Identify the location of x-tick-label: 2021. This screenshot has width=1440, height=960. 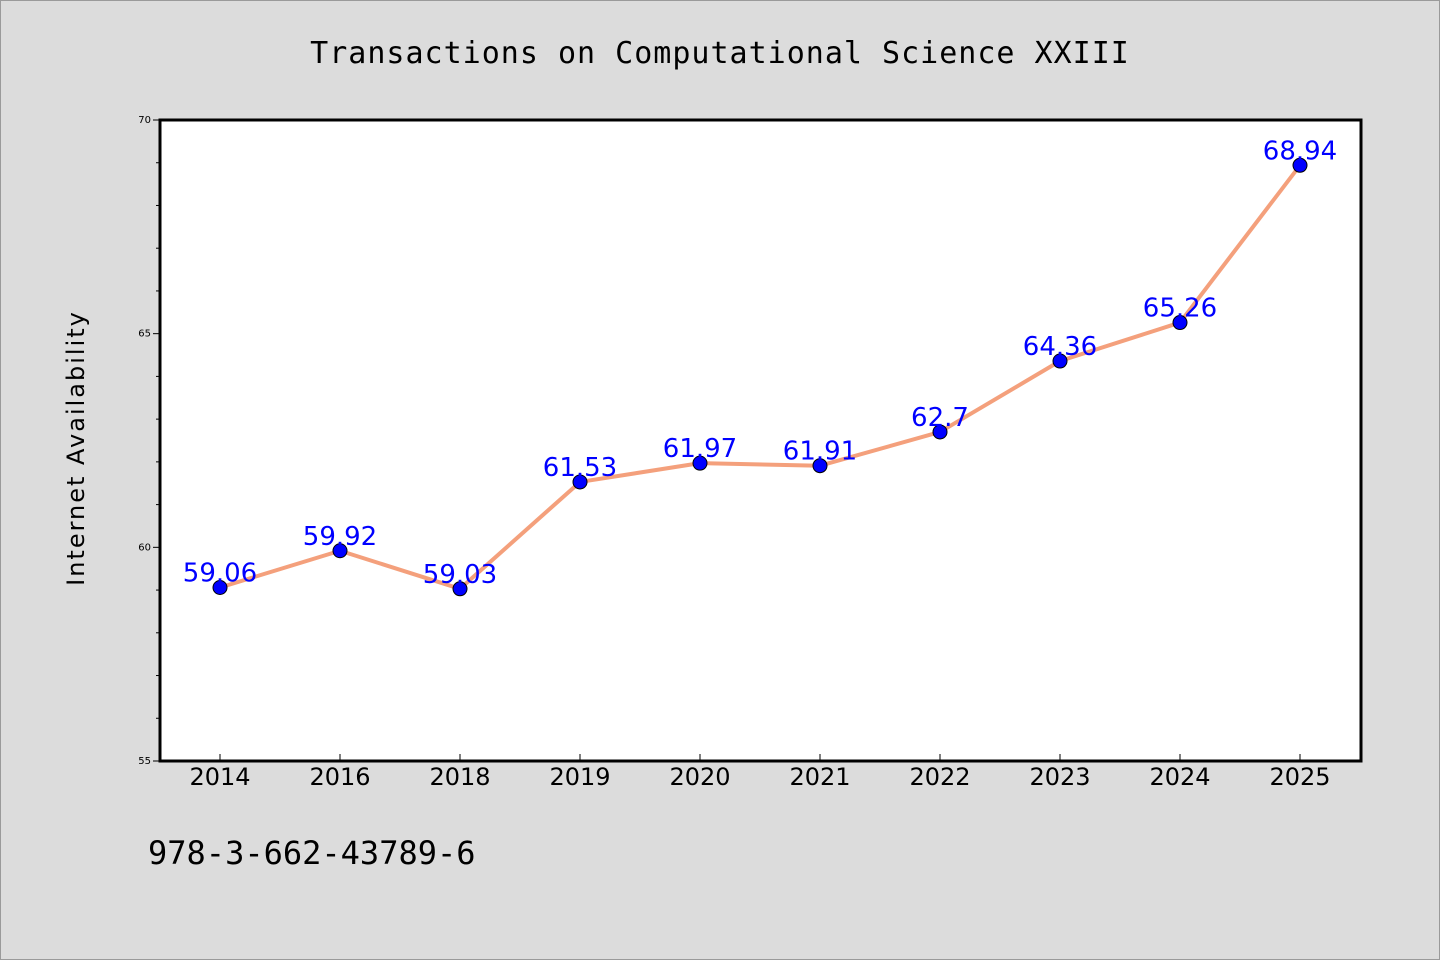
(819, 777).